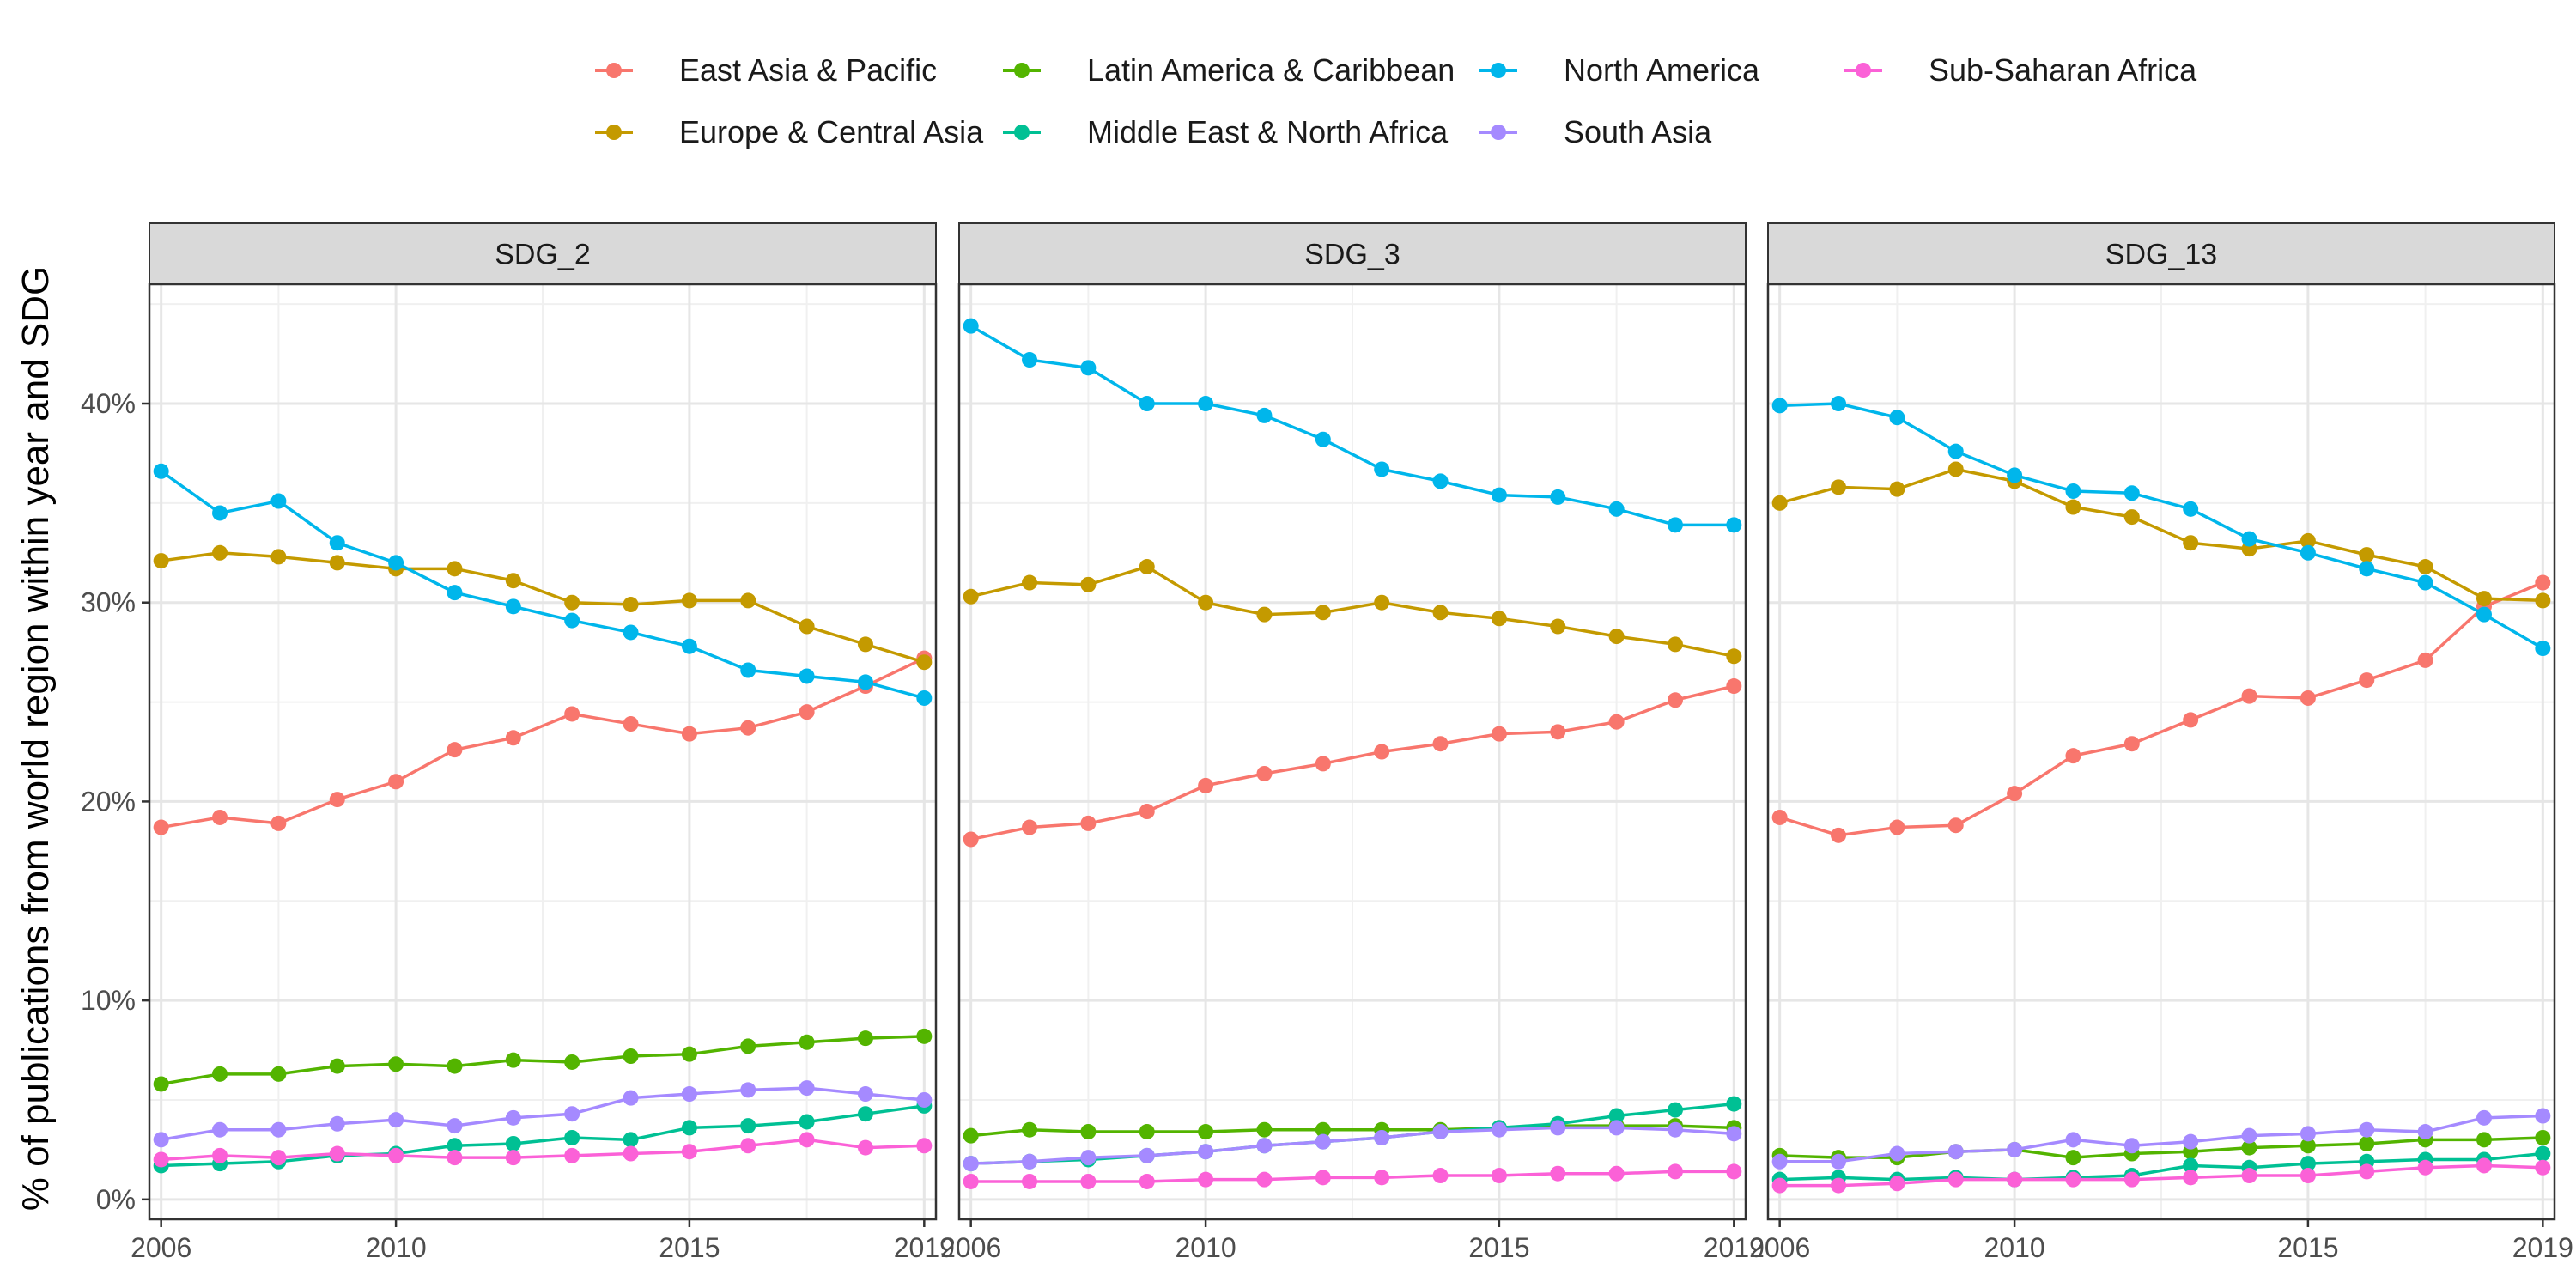  Describe the element at coordinates (1352, 255) in the screenshot. I see `panel-title: SDG_3` at that location.